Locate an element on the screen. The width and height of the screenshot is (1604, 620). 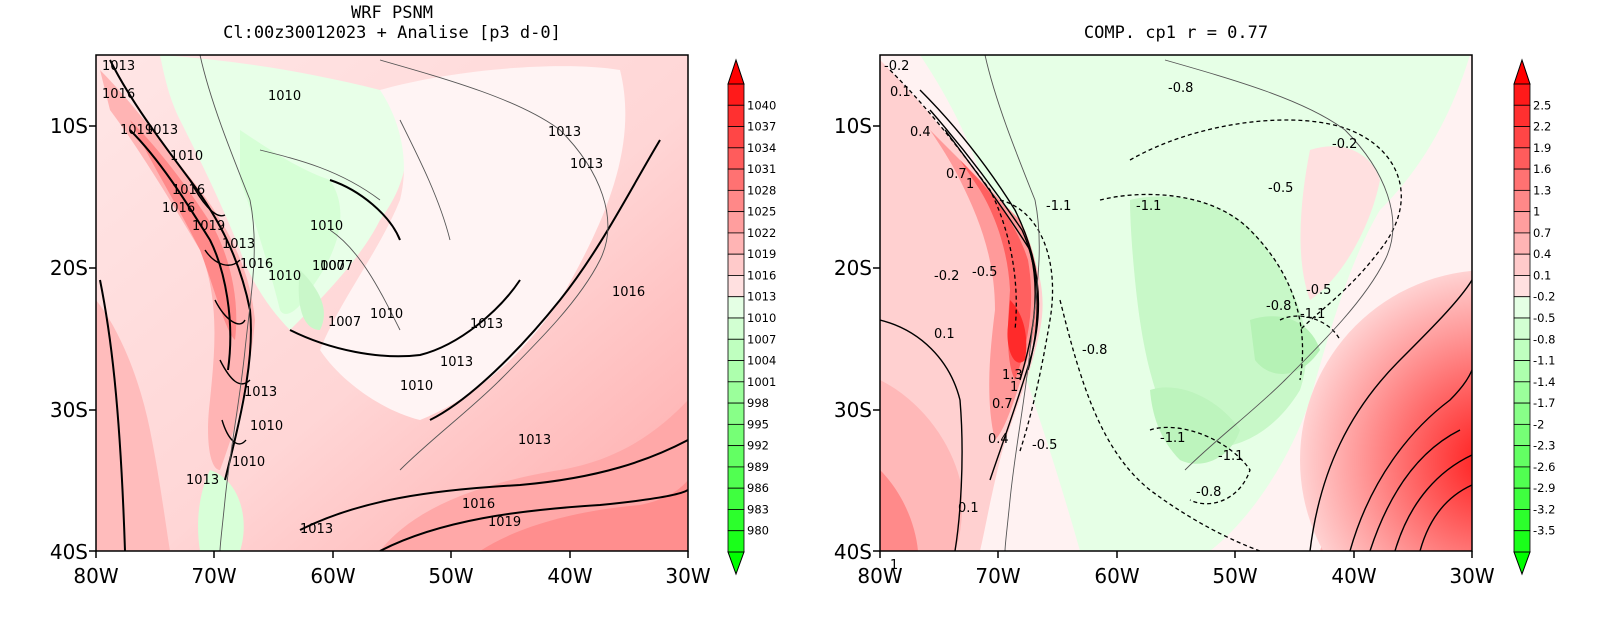
colorbar-label: -2.9 is located at coordinates (1544, 488).